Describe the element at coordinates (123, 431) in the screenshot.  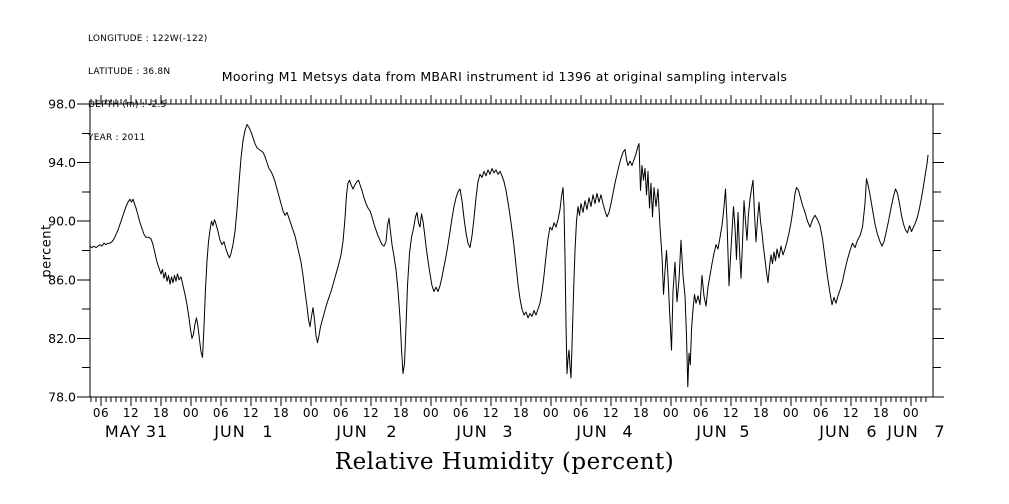
I see `date-label: MAY` at that location.